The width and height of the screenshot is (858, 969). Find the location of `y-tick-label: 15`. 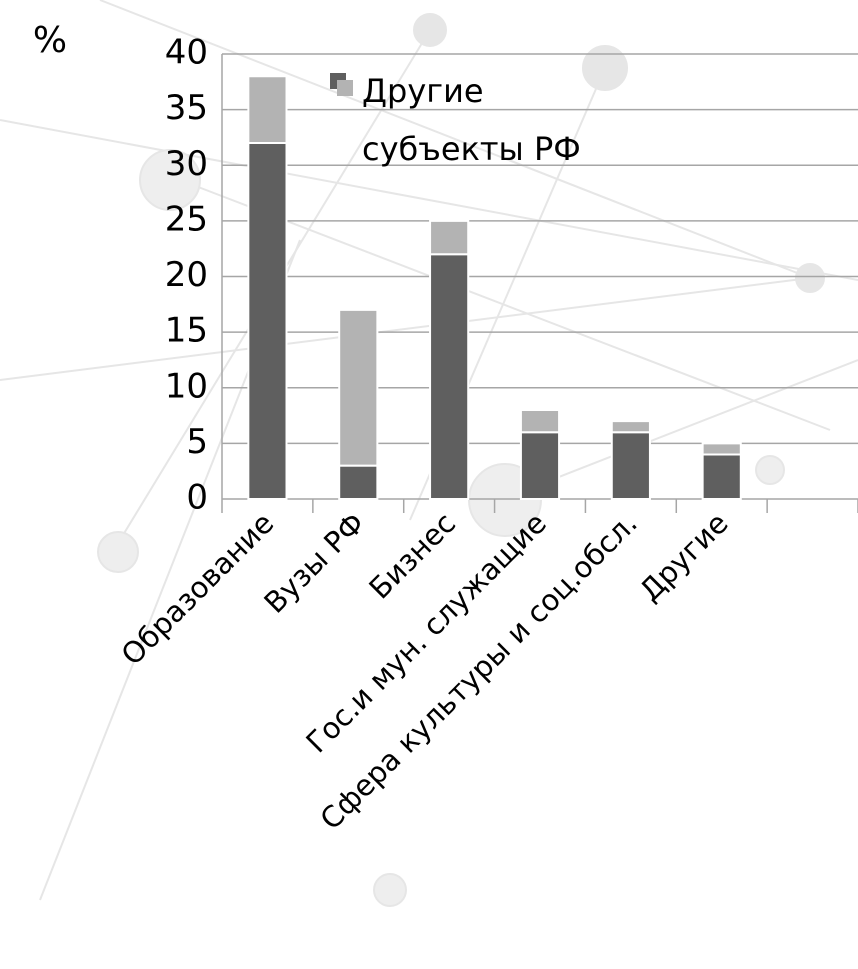

y-tick-label: 15 is located at coordinates (186, 331).